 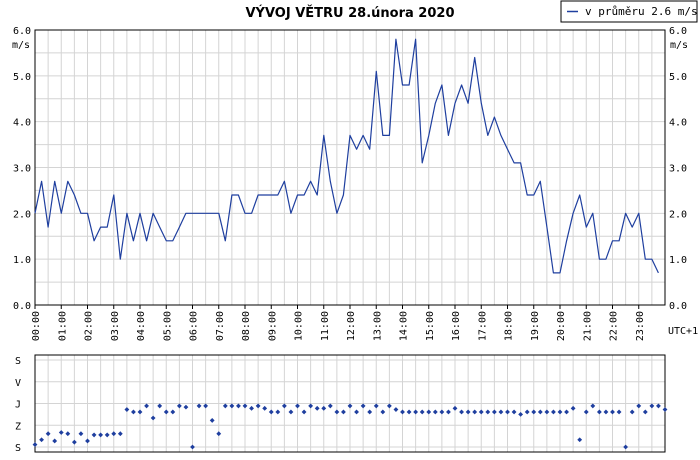 I want to click on y-tick-label-right: 6.0, so click(x=678, y=31).